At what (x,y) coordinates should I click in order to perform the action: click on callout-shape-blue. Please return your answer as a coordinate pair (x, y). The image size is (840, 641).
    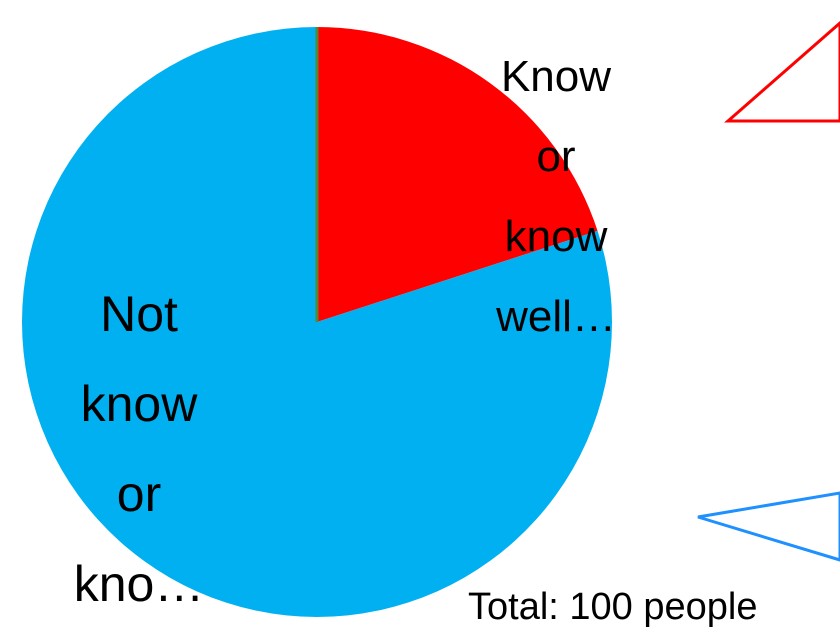
    Looking at the image, I should click on (768, 526).